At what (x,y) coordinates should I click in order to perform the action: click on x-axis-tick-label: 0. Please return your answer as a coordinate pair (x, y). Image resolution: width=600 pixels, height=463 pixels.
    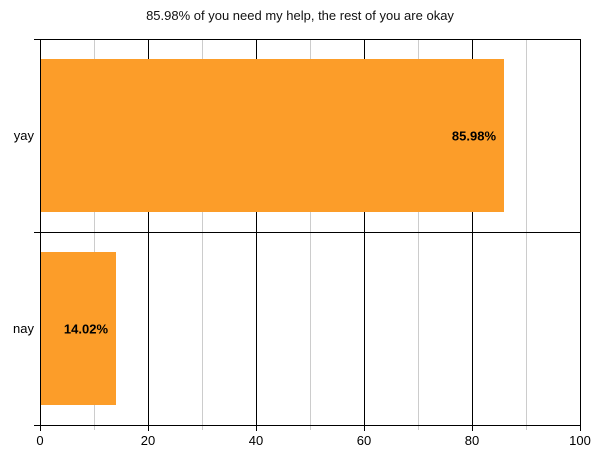
    Looking at the image, I should click on (40, 440).